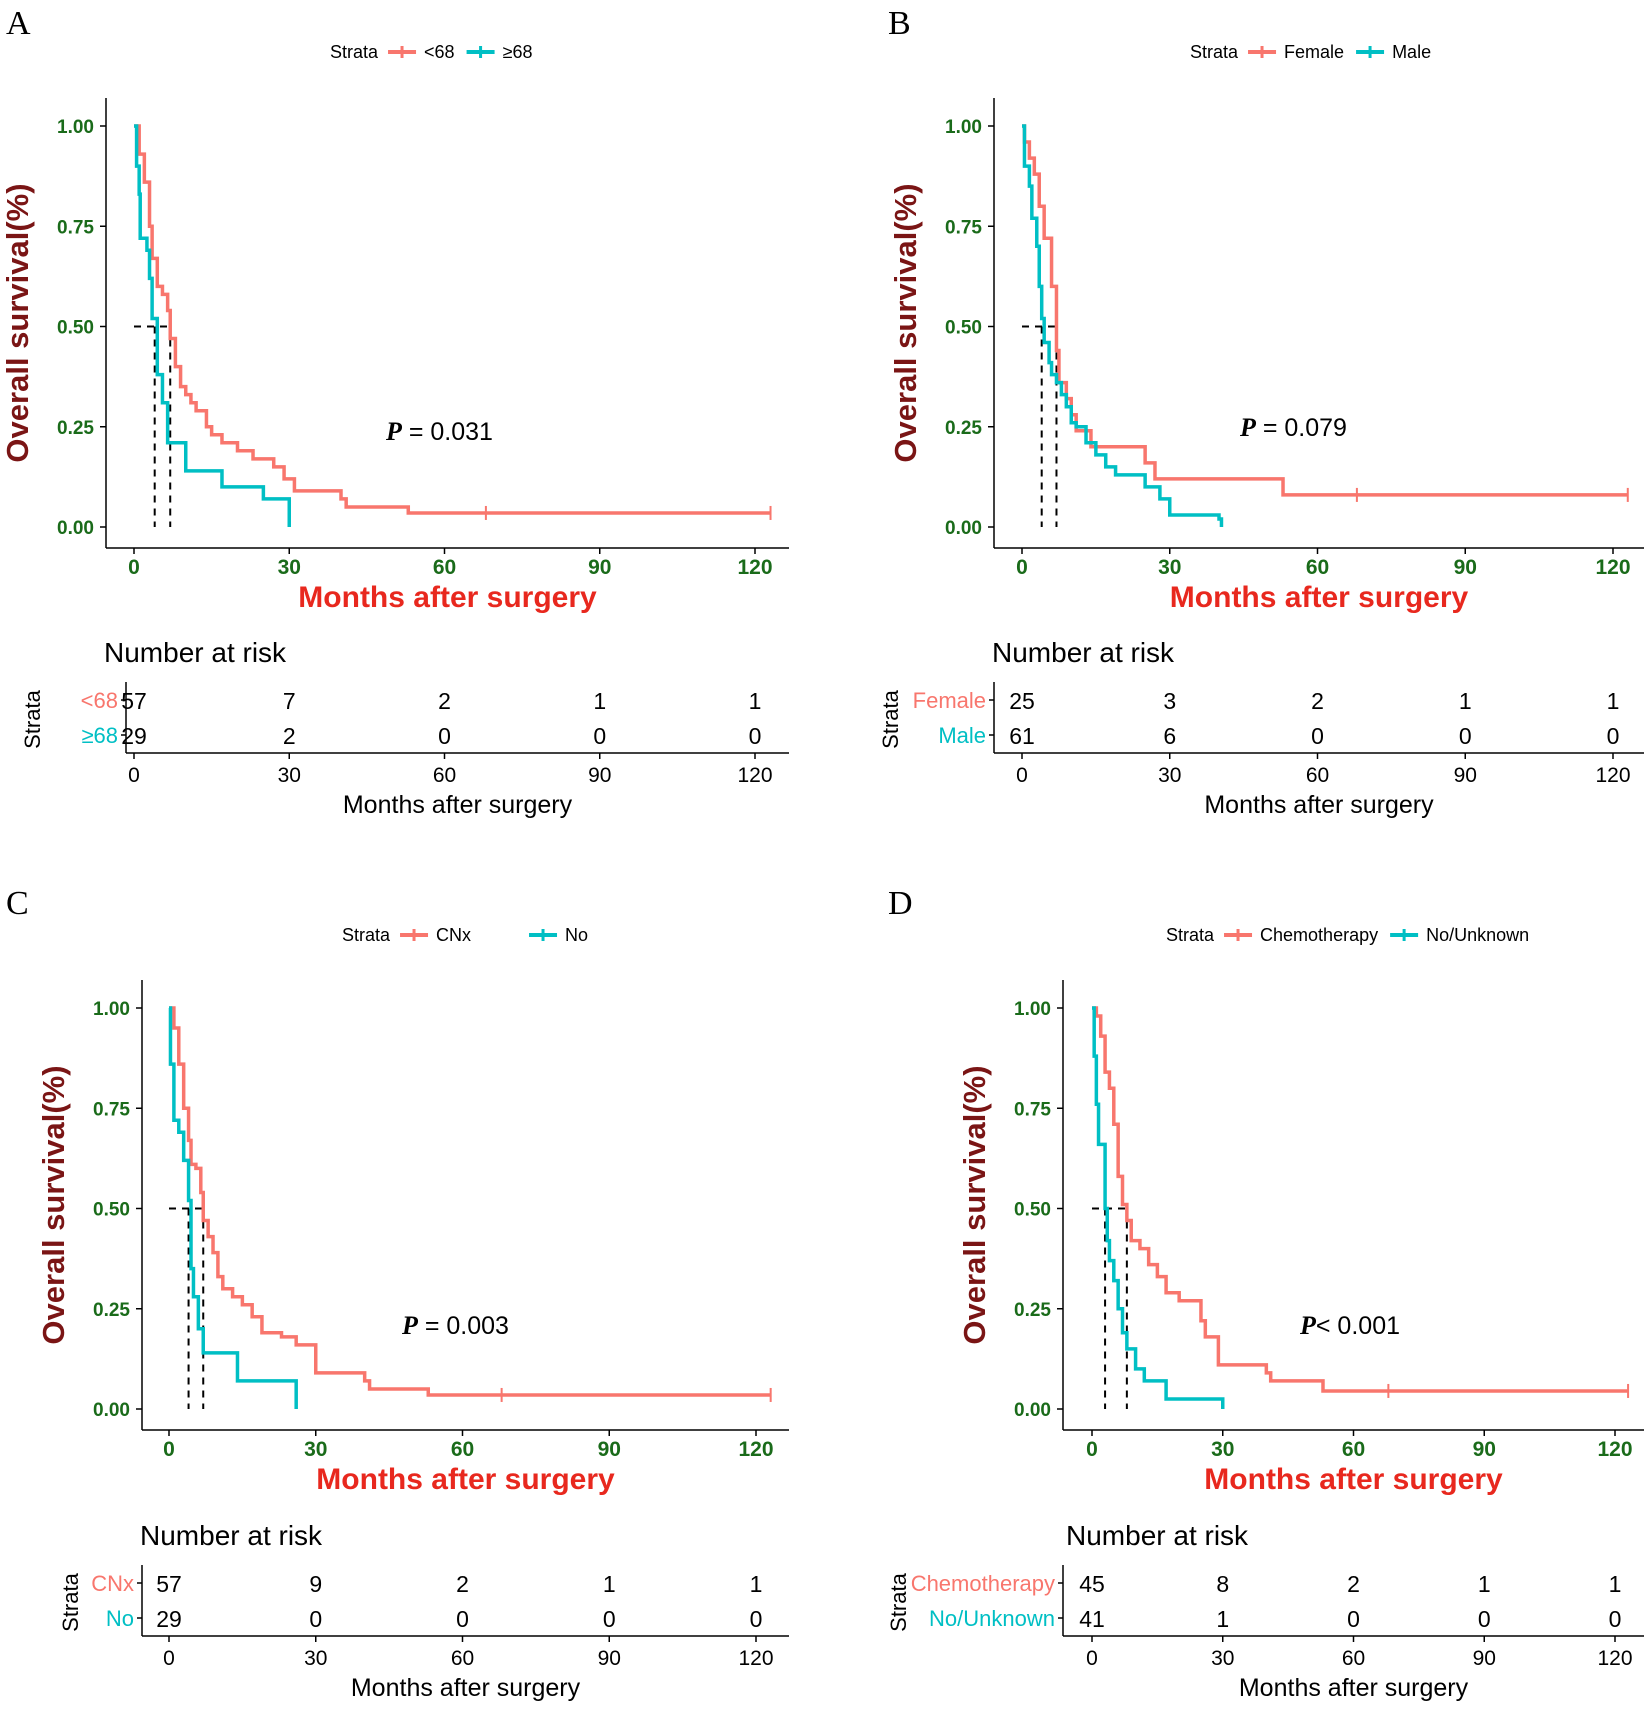 The image size is (1652, 1711). Describe the element at coordinates (233, 1207) in the screenshot. I see `series-no` at that location.